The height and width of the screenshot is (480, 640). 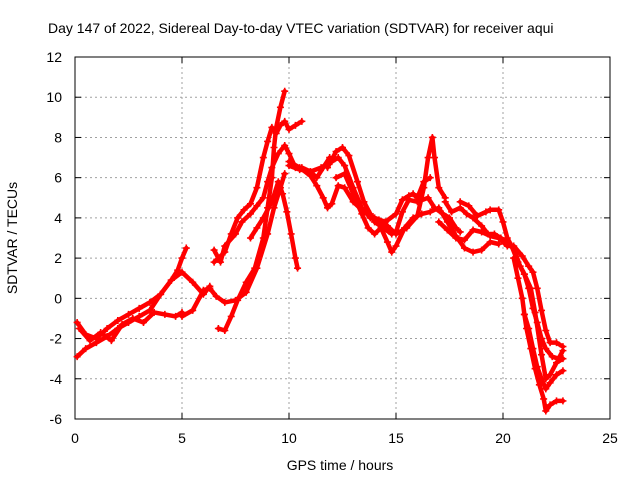 What do you see at coordinates (543, 351) in the screenshot?
I see `series-track-q` at bounding box center [543, 351].